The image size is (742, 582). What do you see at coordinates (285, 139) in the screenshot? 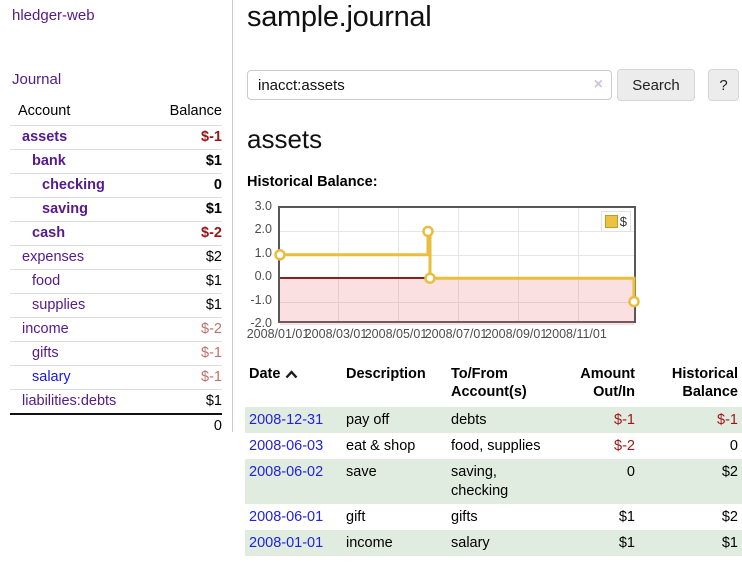
I see `account-heading: assets` at bounding box center [285, 139].